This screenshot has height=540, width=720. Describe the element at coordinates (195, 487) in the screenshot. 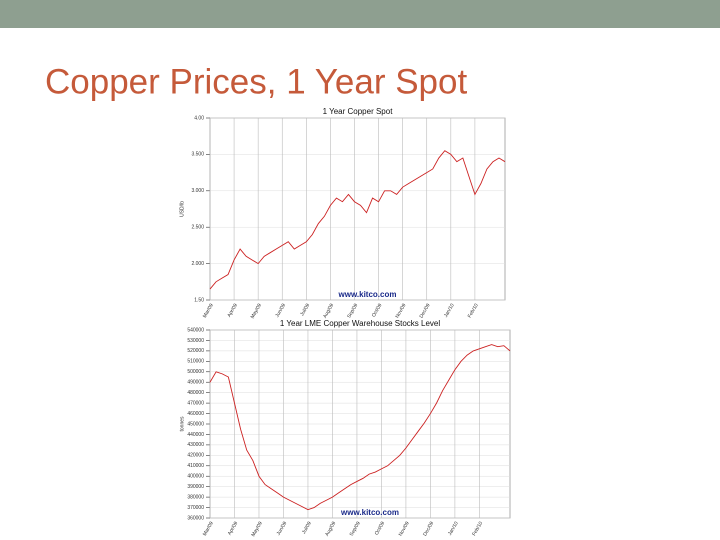

I see `y-tick-label: 390000` at that location.